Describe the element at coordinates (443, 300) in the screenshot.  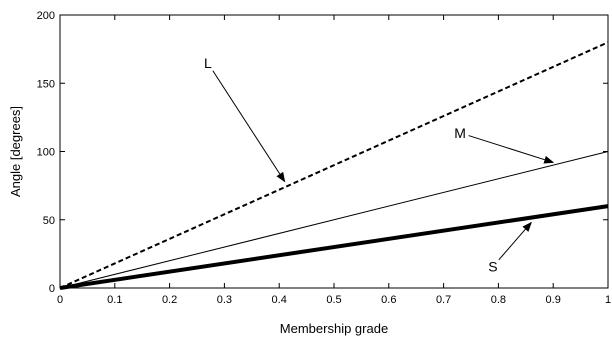
I see `x-tick-label: 0.7` at that location.